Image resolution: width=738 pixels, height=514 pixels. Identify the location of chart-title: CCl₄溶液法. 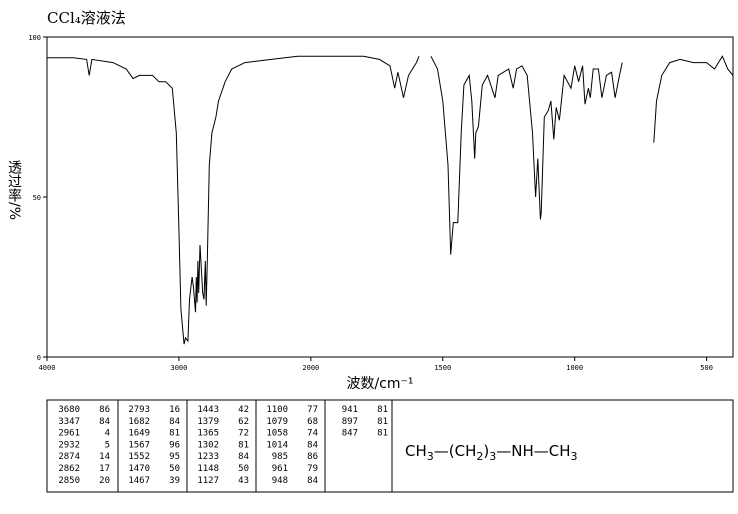
(86, 18).